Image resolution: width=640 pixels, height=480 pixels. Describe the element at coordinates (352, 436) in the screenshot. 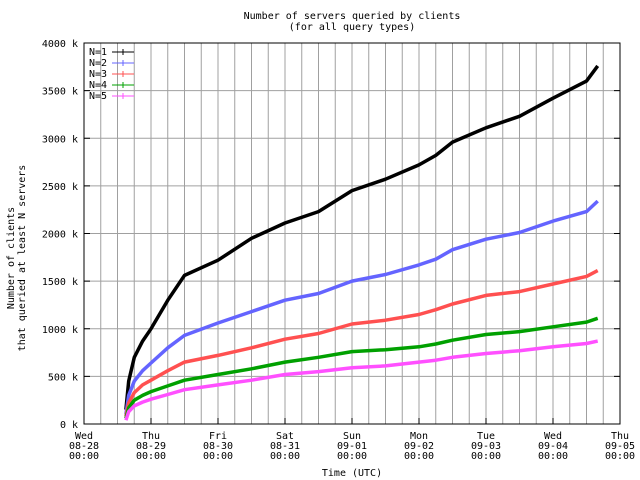

I see `x-tick-label: Sun` at that location.